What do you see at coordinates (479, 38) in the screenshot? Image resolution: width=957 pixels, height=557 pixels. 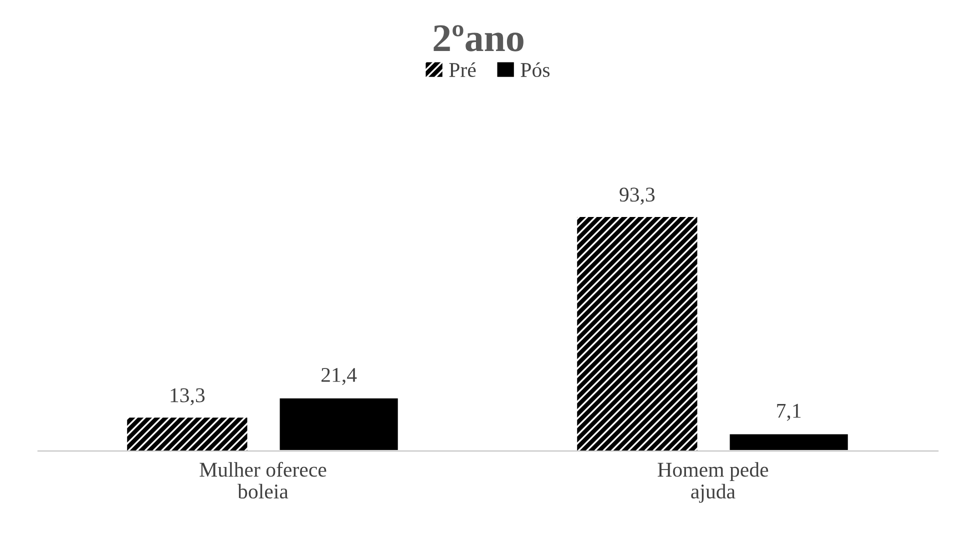 I see `chart-title: 2ºano` at bounding box center [479, 38].